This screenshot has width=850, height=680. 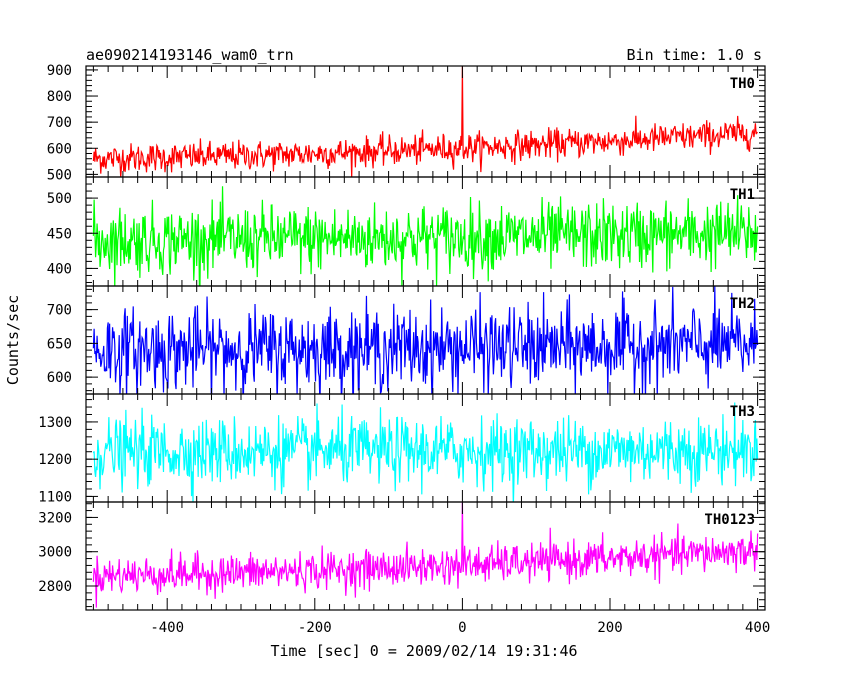 I want to click on panel-label-th2: TH2, so click(x=742, y=304).